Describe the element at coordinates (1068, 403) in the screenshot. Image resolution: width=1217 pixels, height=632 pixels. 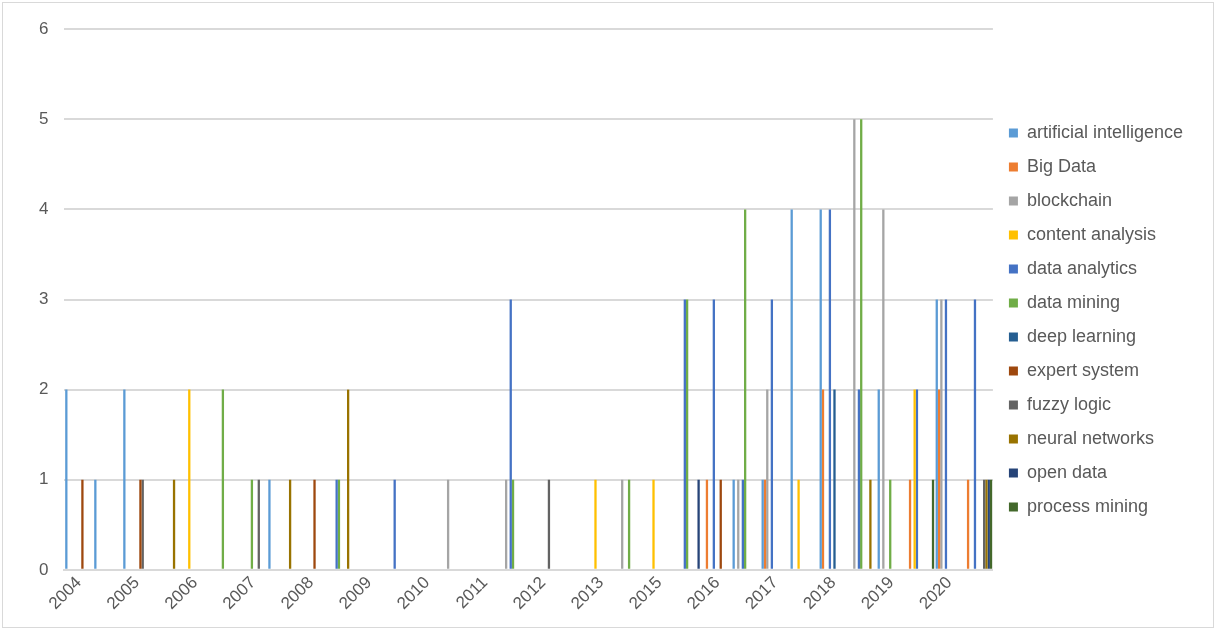
I see `legend-label: fuzzy logic` at that location.